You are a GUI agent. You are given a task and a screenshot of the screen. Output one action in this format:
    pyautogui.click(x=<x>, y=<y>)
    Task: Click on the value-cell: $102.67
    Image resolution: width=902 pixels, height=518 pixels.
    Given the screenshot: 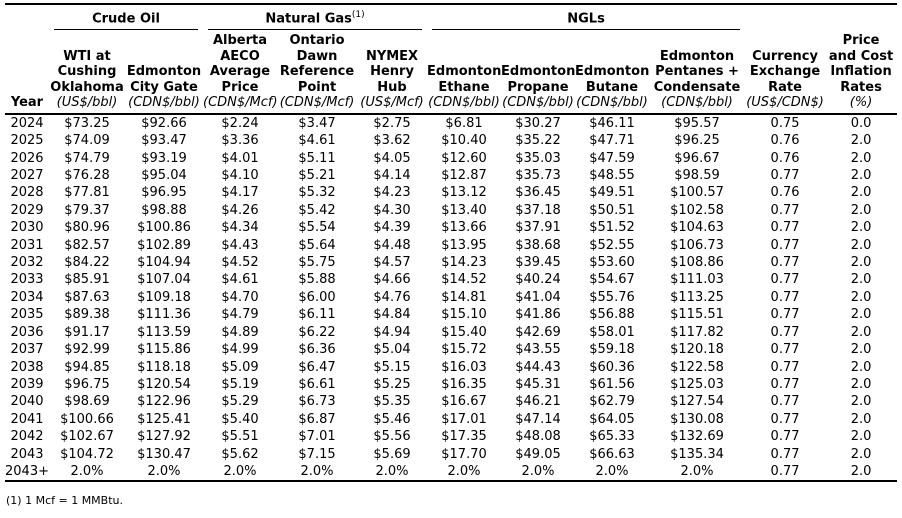 What is the action you would take?
    pyautogui.click(x=87, y=437)
    